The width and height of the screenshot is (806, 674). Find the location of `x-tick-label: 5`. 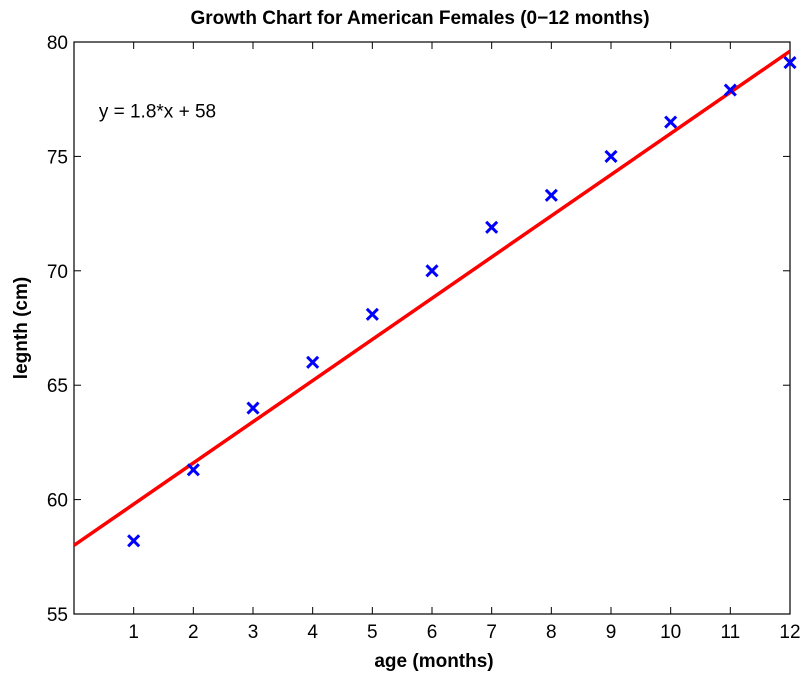

x-tick-label: 5 is located at coordinates (372, 632).